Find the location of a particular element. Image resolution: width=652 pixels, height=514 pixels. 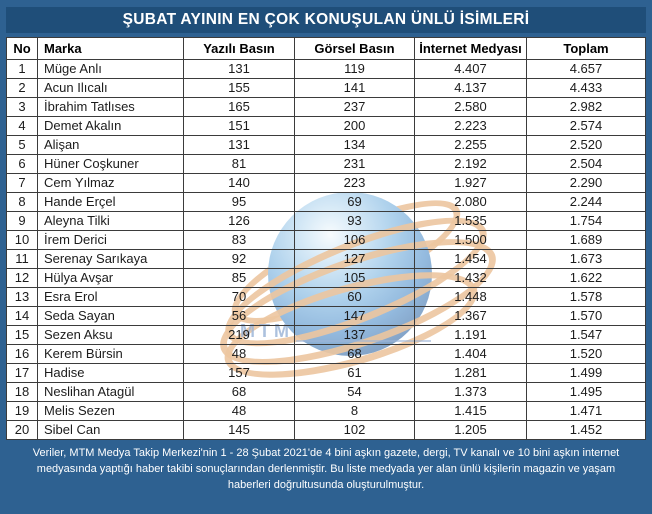

value-cell: 1.452 is located at coordinates (586, 430).